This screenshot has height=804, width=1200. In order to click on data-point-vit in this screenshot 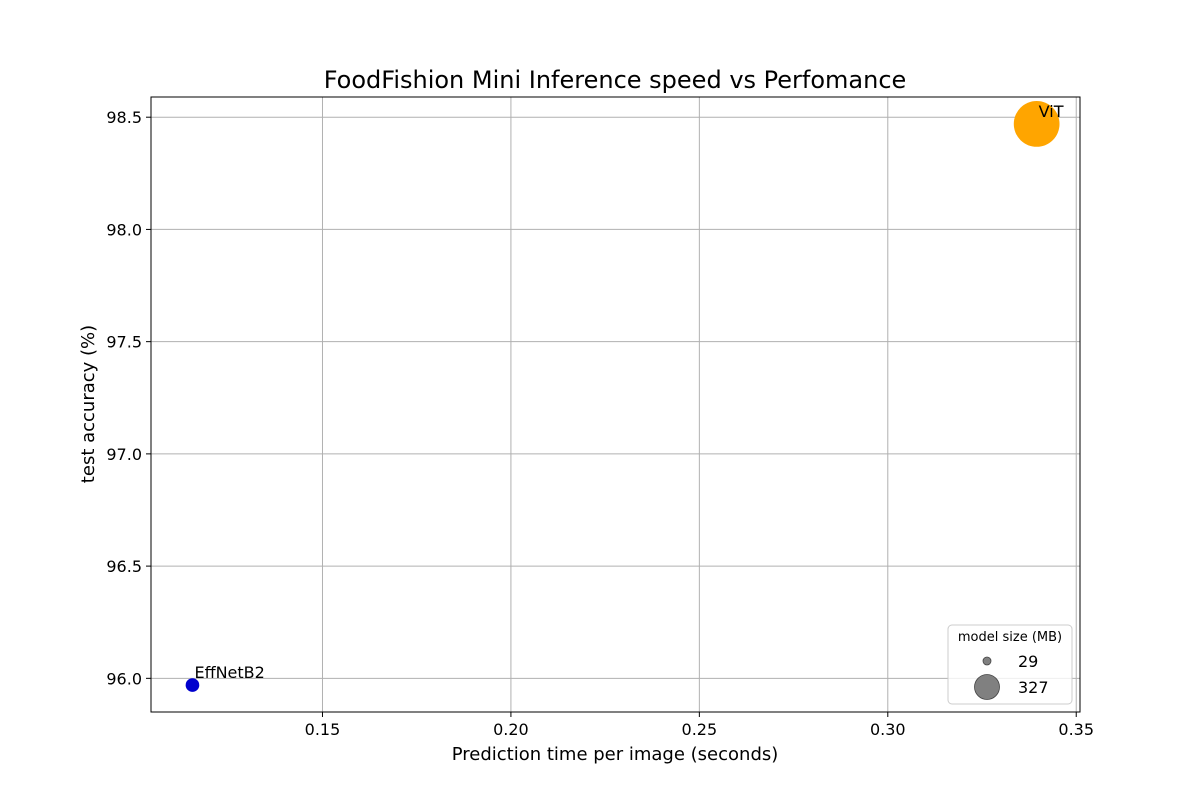, I will do `click(1036, 124)`.